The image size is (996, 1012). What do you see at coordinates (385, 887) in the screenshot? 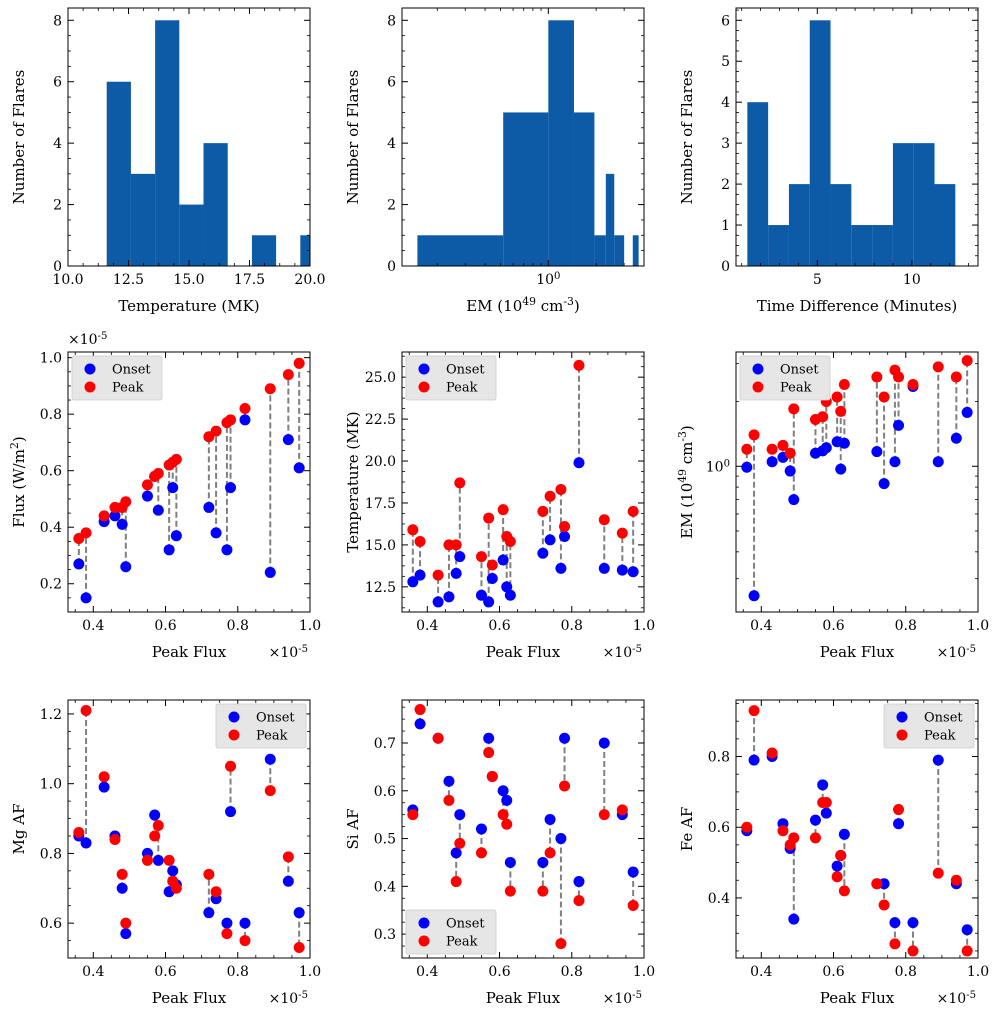
I see `y-tick-label: 0.4` at bounding box center [385, 887].